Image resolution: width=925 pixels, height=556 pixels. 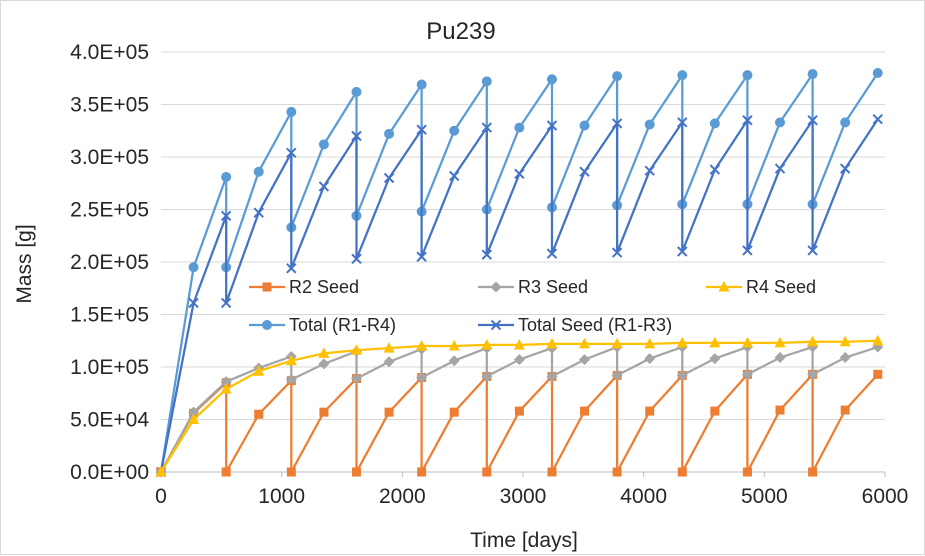 I want to click on series-line, so click(x=519, y=423).